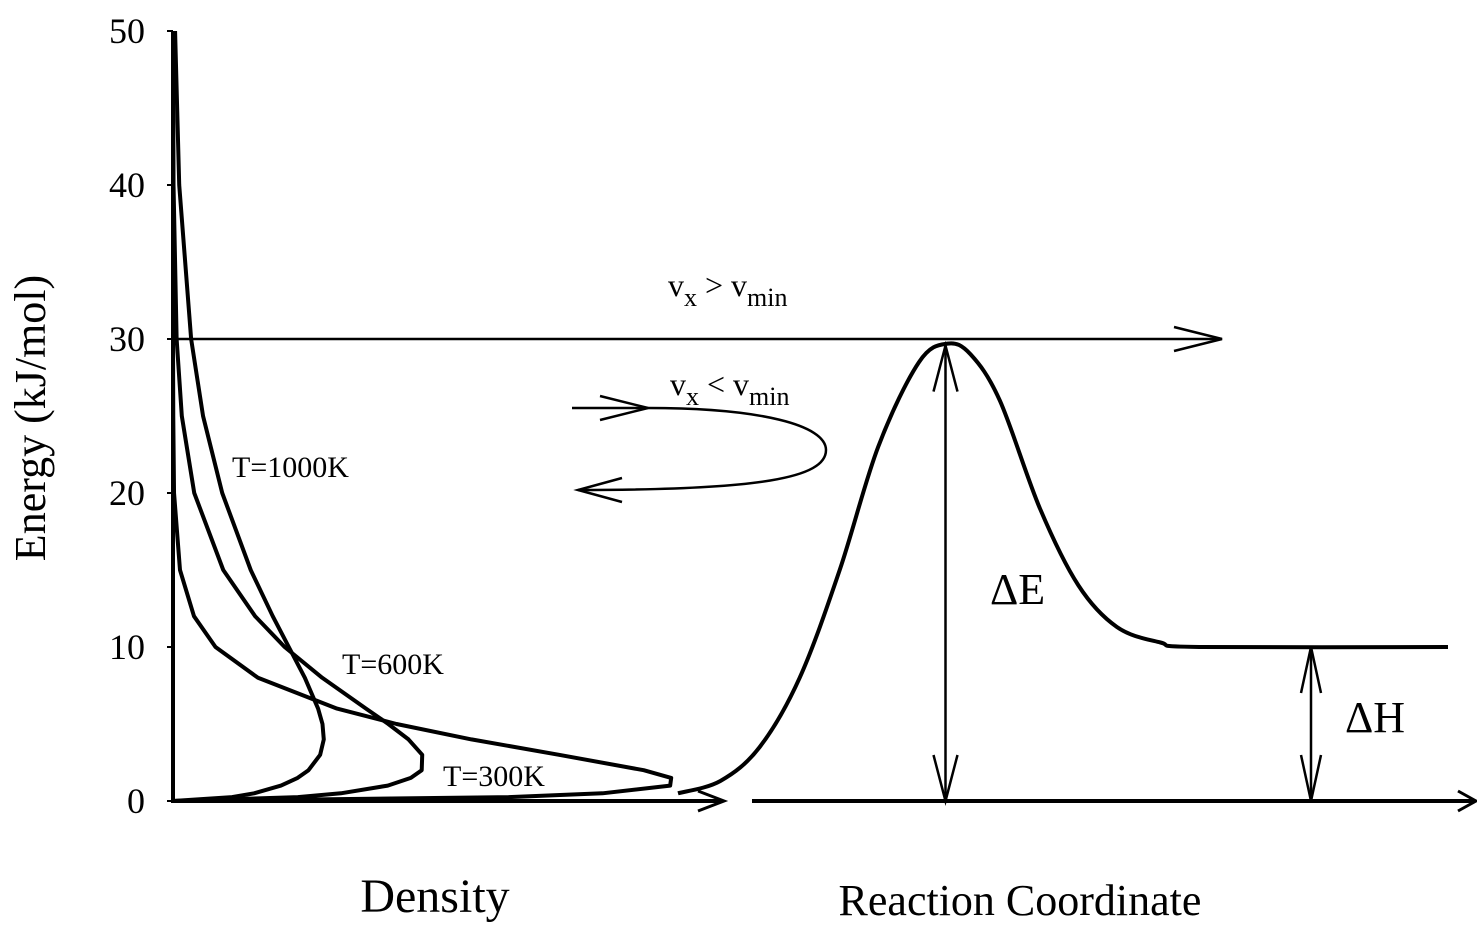 The image size is (1477, 925). Describe the element at coordinates (702, 449) in the screenshot. I see `reflection-loop` at that location.